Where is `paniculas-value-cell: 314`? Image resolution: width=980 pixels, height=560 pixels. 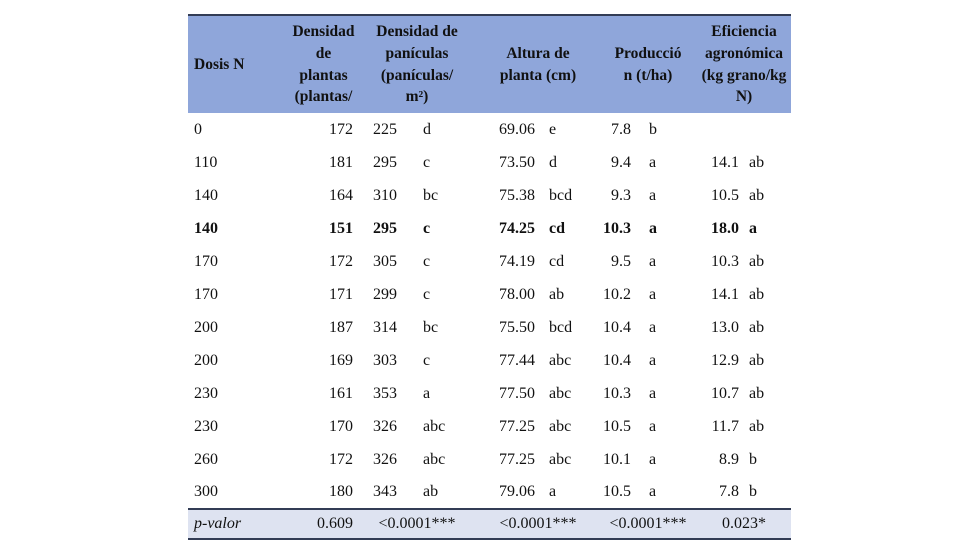
paniculas-value-cell: 314 is located at coordinates (379, 327).